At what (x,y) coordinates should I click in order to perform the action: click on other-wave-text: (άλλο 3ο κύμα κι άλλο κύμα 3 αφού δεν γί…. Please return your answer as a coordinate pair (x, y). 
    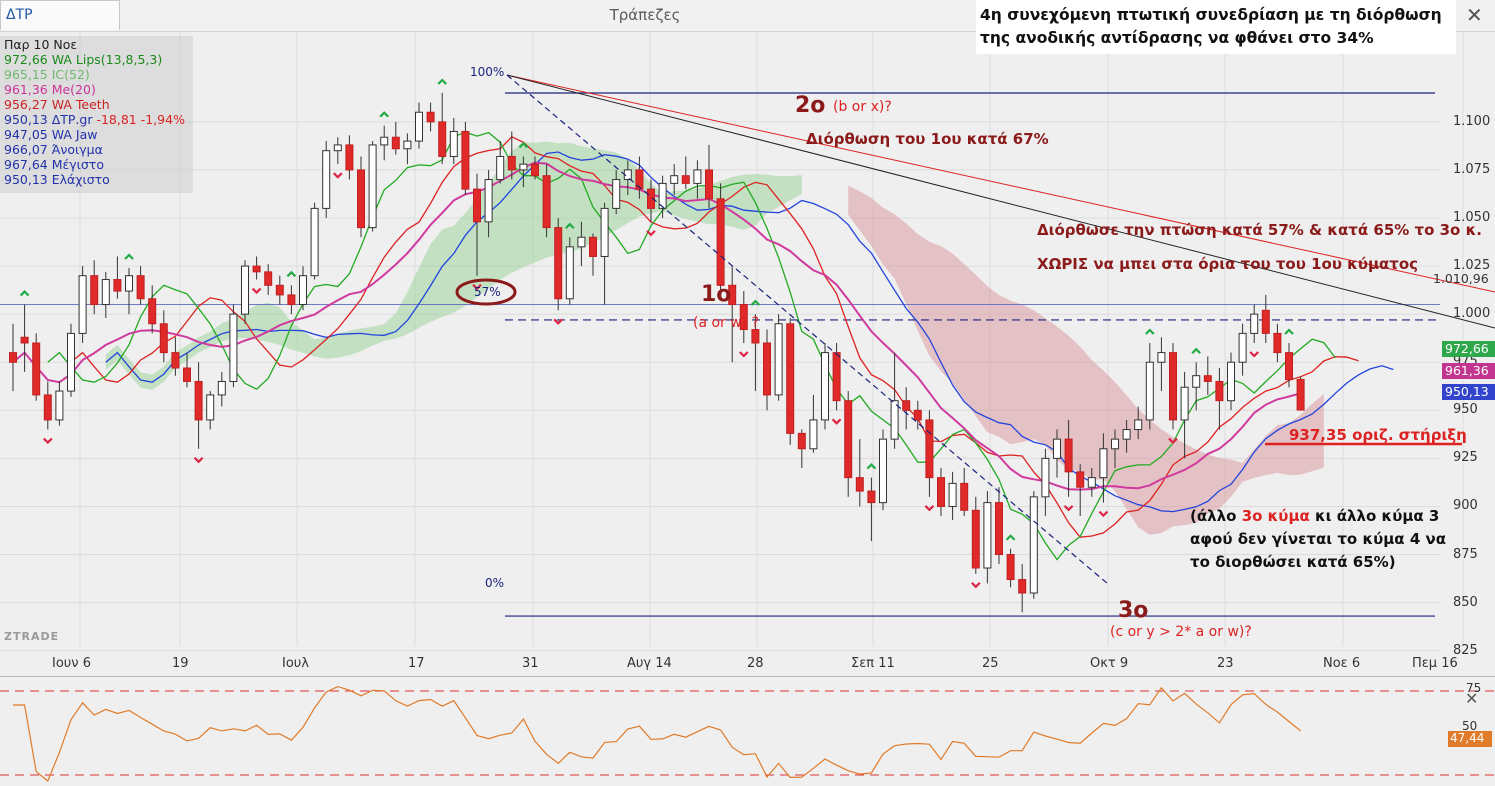
    Looking at the image, I should click on (1318, 539).